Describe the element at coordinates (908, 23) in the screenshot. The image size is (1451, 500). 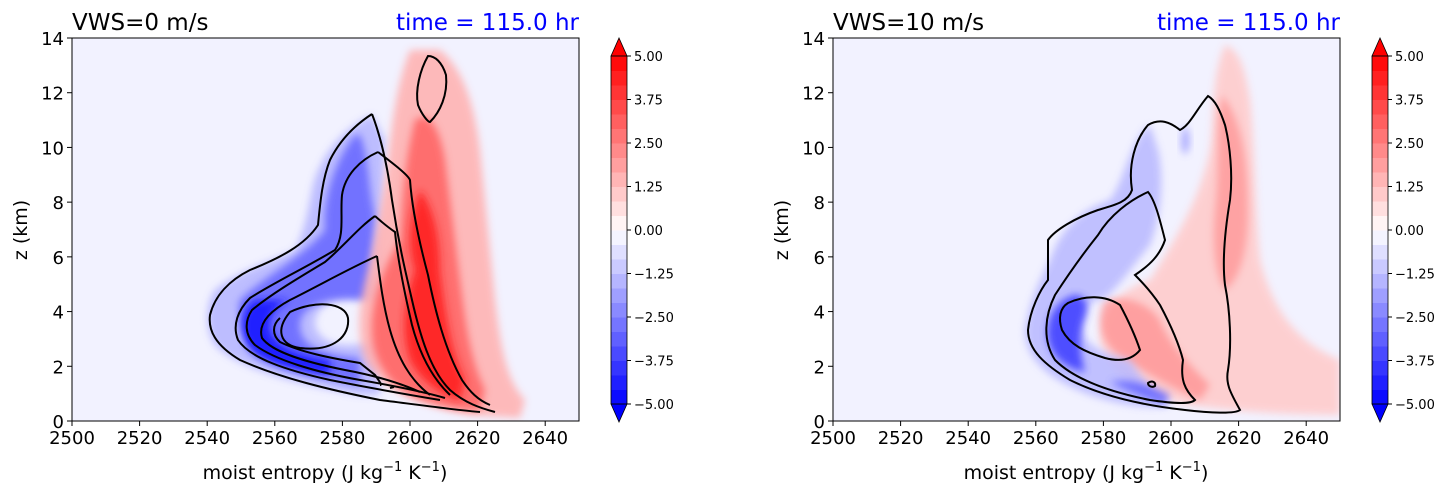
I see `panel-title-left: VWS=10 m/s` at that location.